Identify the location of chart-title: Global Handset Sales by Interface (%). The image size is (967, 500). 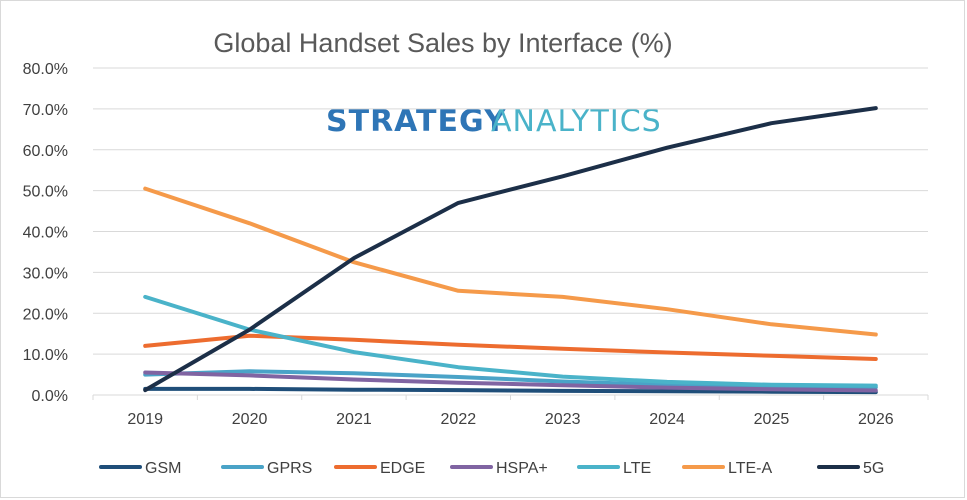
(442, 43).